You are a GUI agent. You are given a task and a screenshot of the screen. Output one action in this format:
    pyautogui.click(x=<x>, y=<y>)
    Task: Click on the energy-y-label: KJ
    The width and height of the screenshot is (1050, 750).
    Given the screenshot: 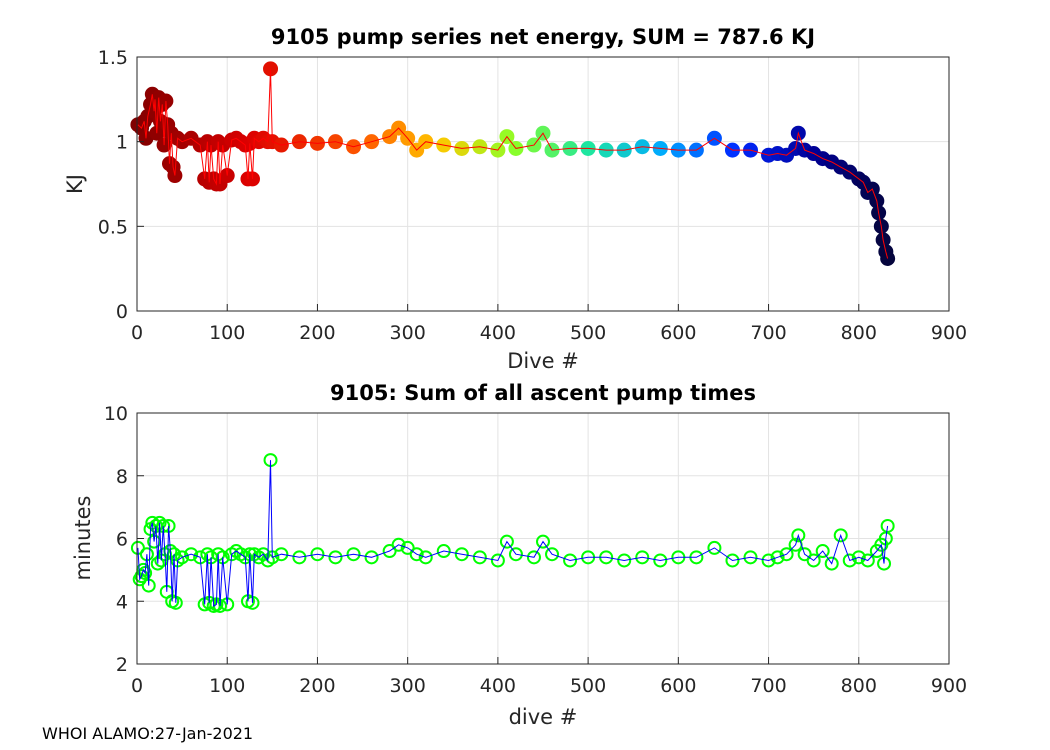 What is the action you would take?
    pyautogui.click(x=75, y=184)
    